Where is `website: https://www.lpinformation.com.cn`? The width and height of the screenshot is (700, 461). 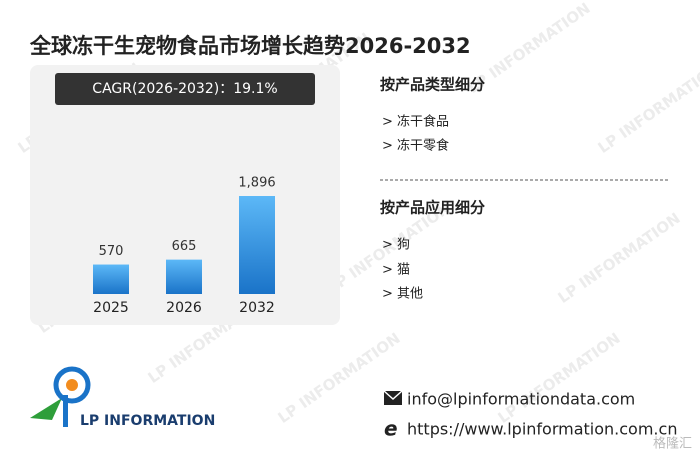
website: https://www.lpinformation.com.cn is located at coordinates (542, 429).